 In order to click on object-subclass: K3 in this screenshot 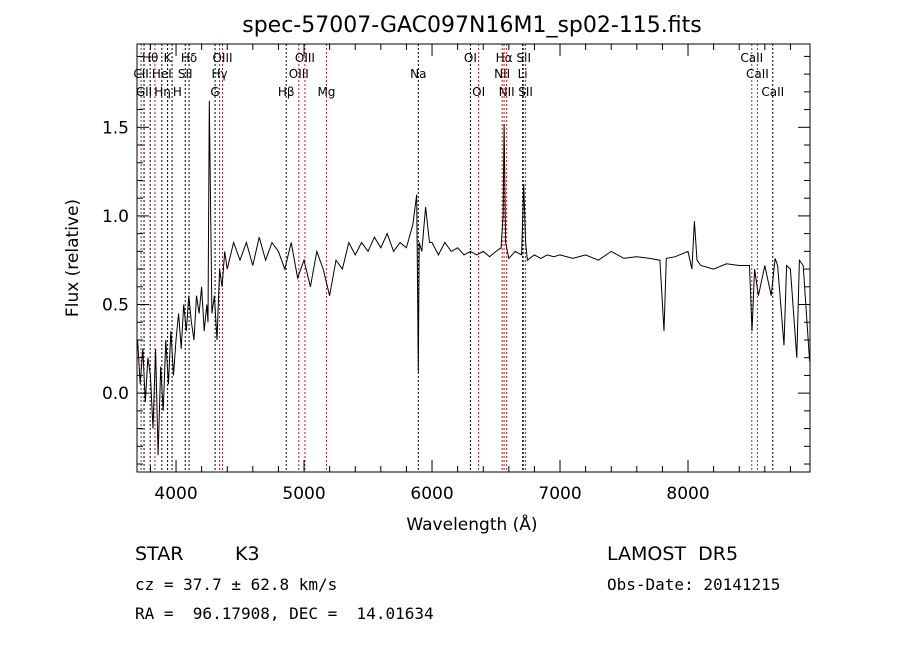, I will do `click(247, 554)`.